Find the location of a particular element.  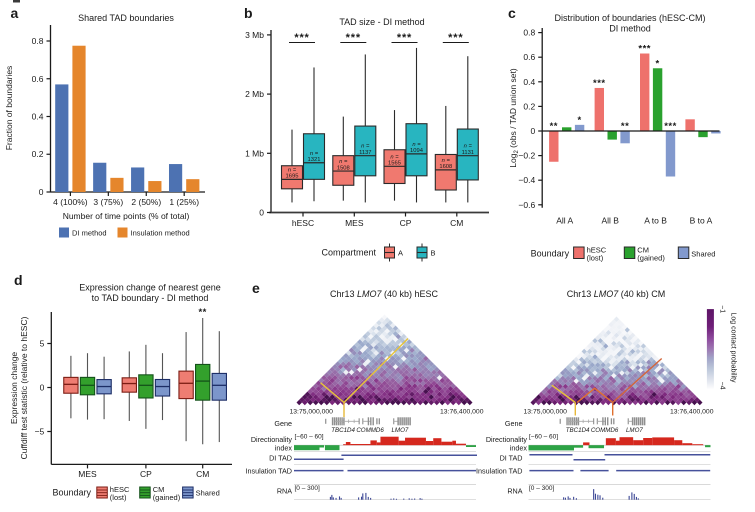

svg-text: Expression change is located at coordinates (14, 388).